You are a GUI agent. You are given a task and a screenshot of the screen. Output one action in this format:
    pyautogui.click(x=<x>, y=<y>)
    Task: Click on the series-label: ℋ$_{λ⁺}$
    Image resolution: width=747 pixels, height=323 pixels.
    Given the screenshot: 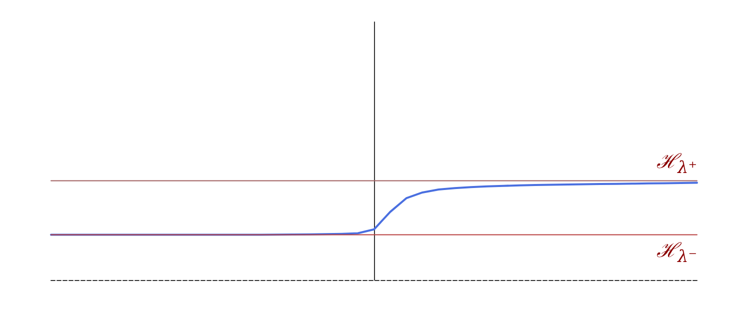 What is the action you would take?
    pyautogui.click(x=676, y=163)
    